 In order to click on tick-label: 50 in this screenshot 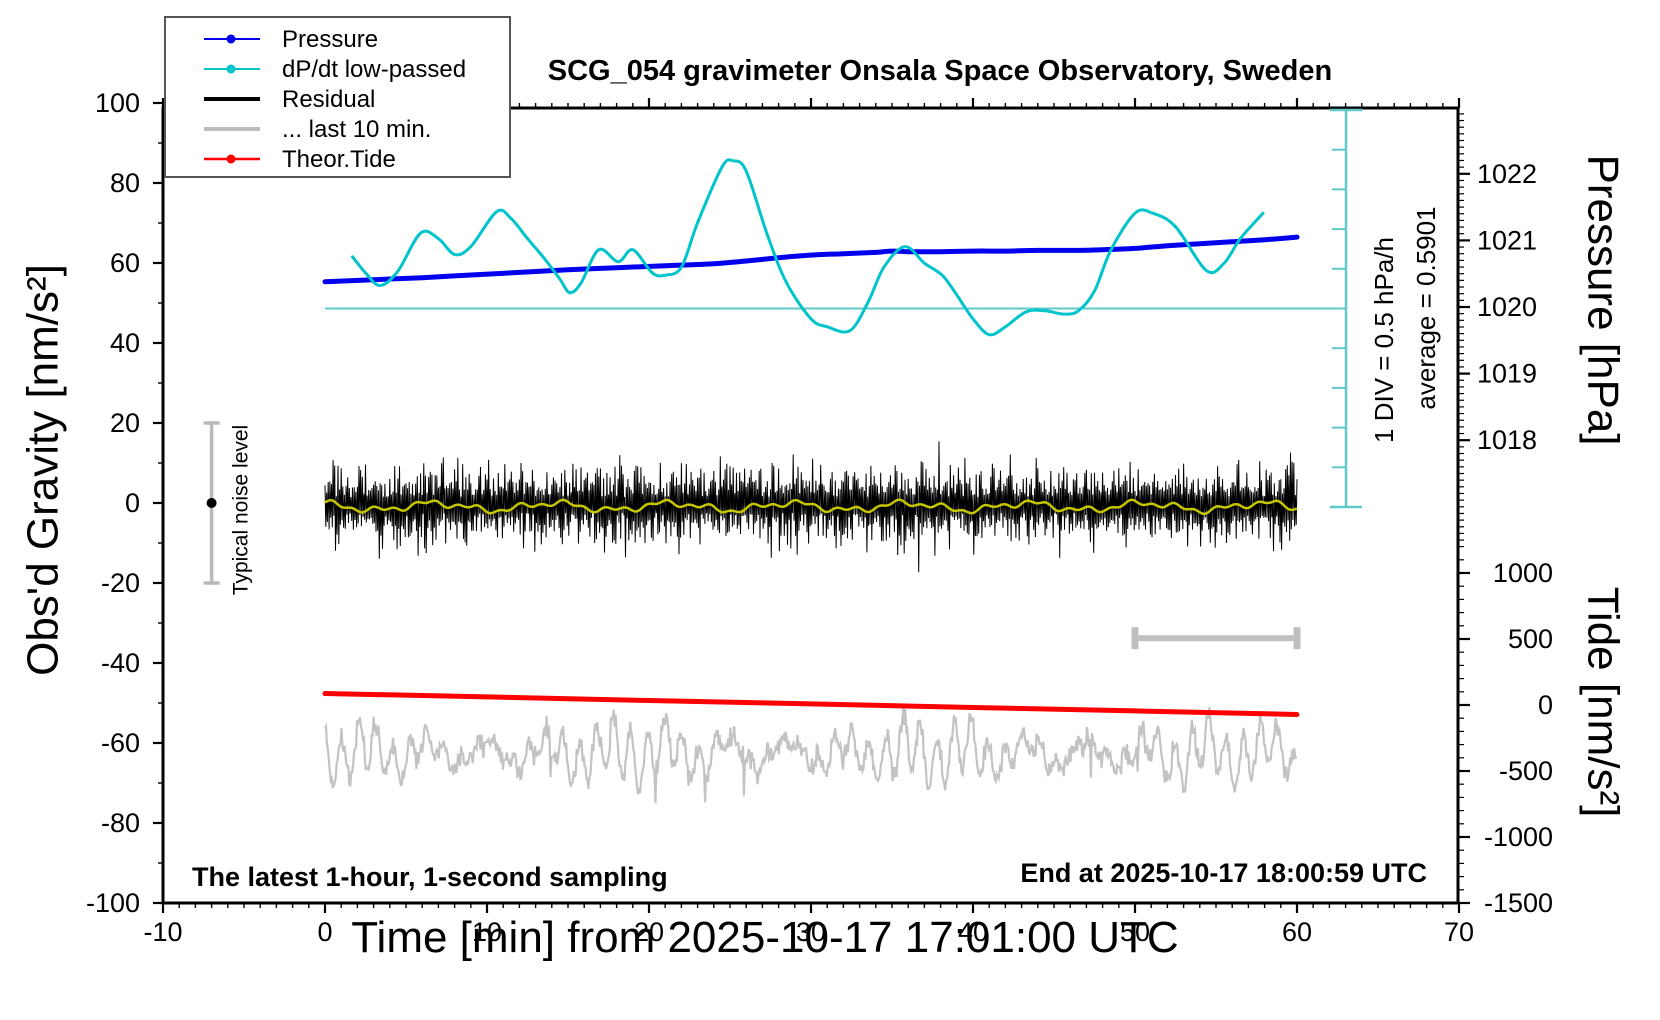, I will do `click(1135, 932)`.